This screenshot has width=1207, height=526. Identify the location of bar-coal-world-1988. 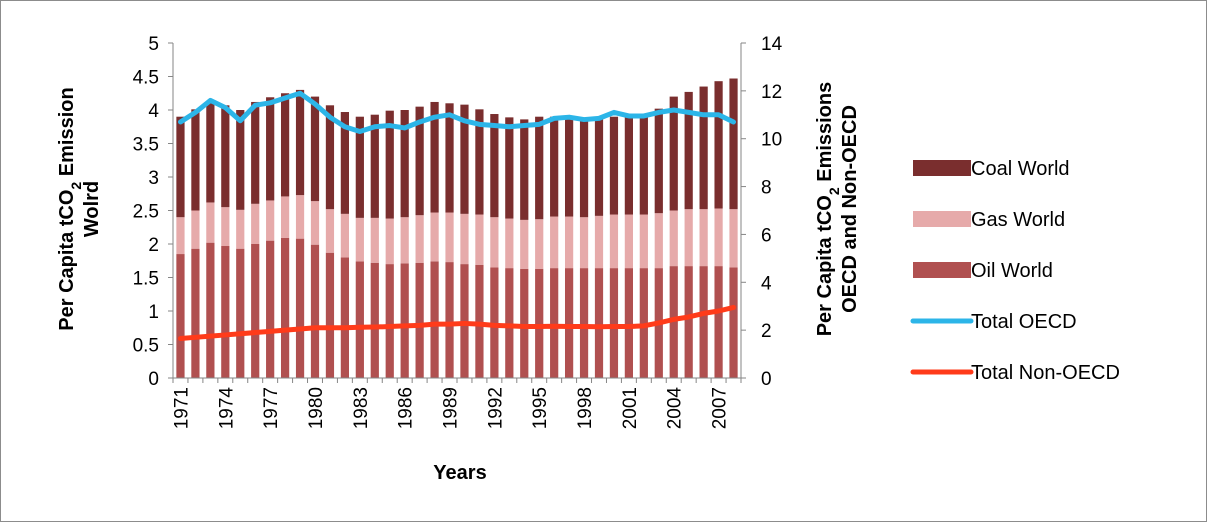
(434, 157).